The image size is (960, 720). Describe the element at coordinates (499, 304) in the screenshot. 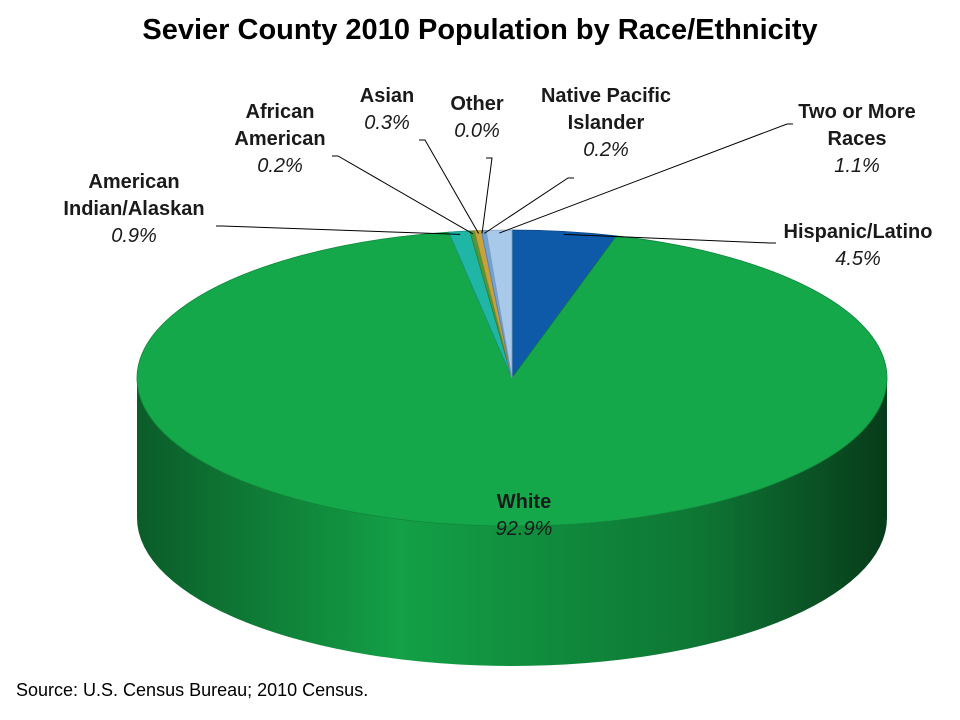

I see `pie-slice-twomore` at that location.